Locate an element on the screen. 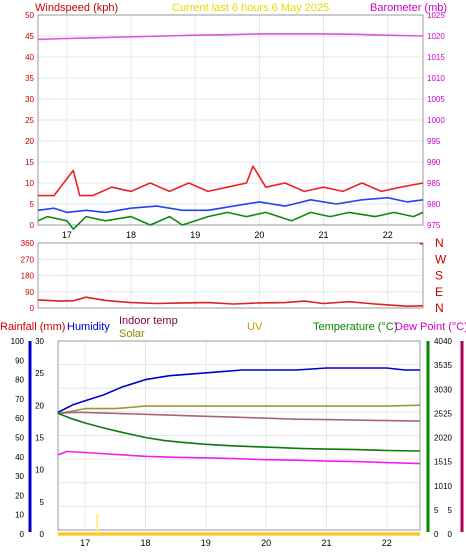  baro-ytick-1010: 1010 is located at coordinates (436, 78).